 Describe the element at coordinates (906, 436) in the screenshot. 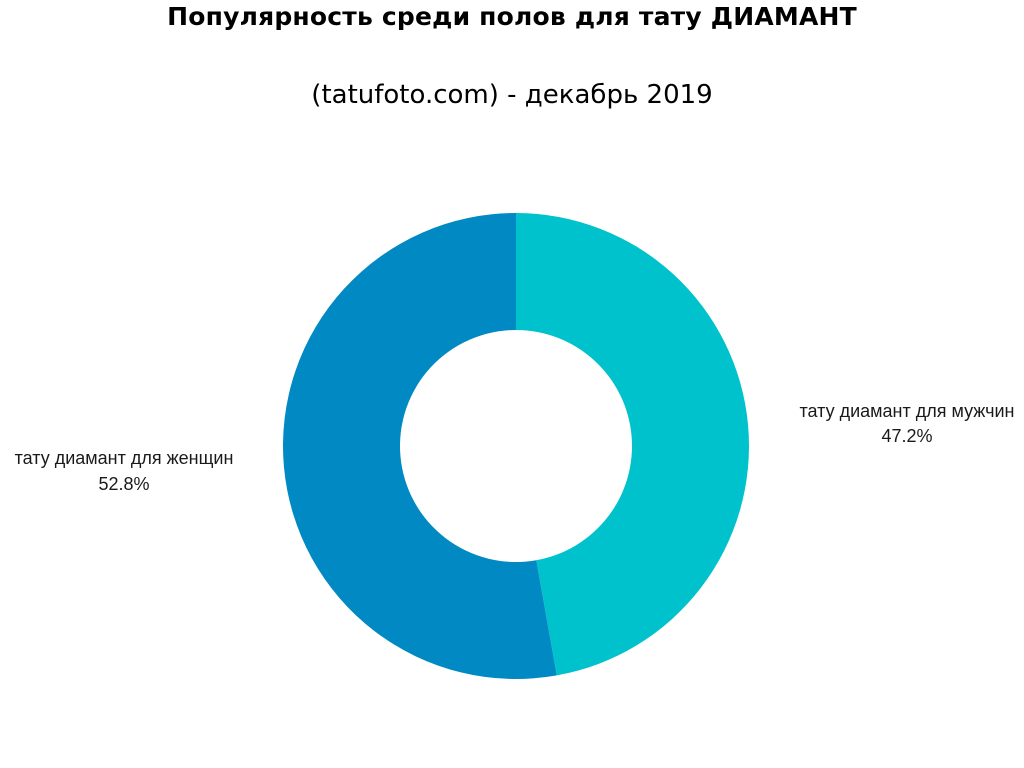

I see `slice-percent-men: 47.2%` at that location.